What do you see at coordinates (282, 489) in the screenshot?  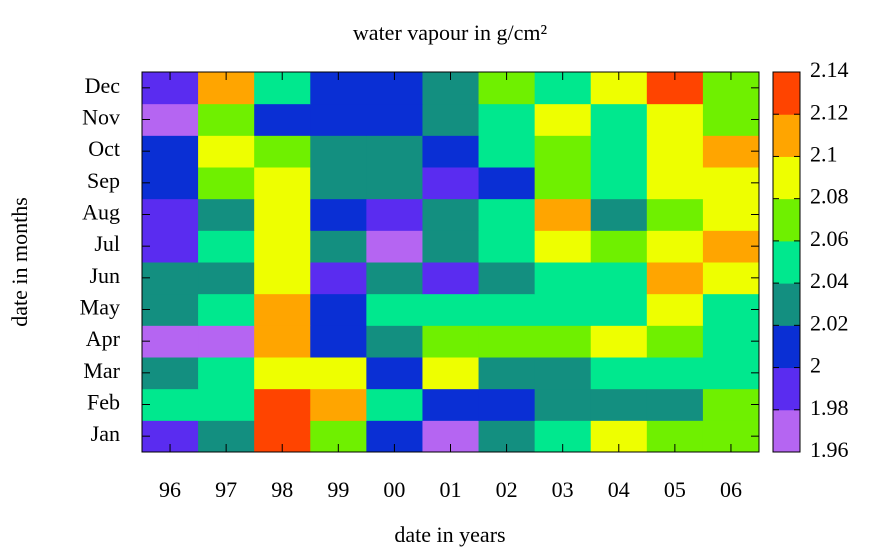 I see `x-tick-label: 98` at bounding box center [282, 489].